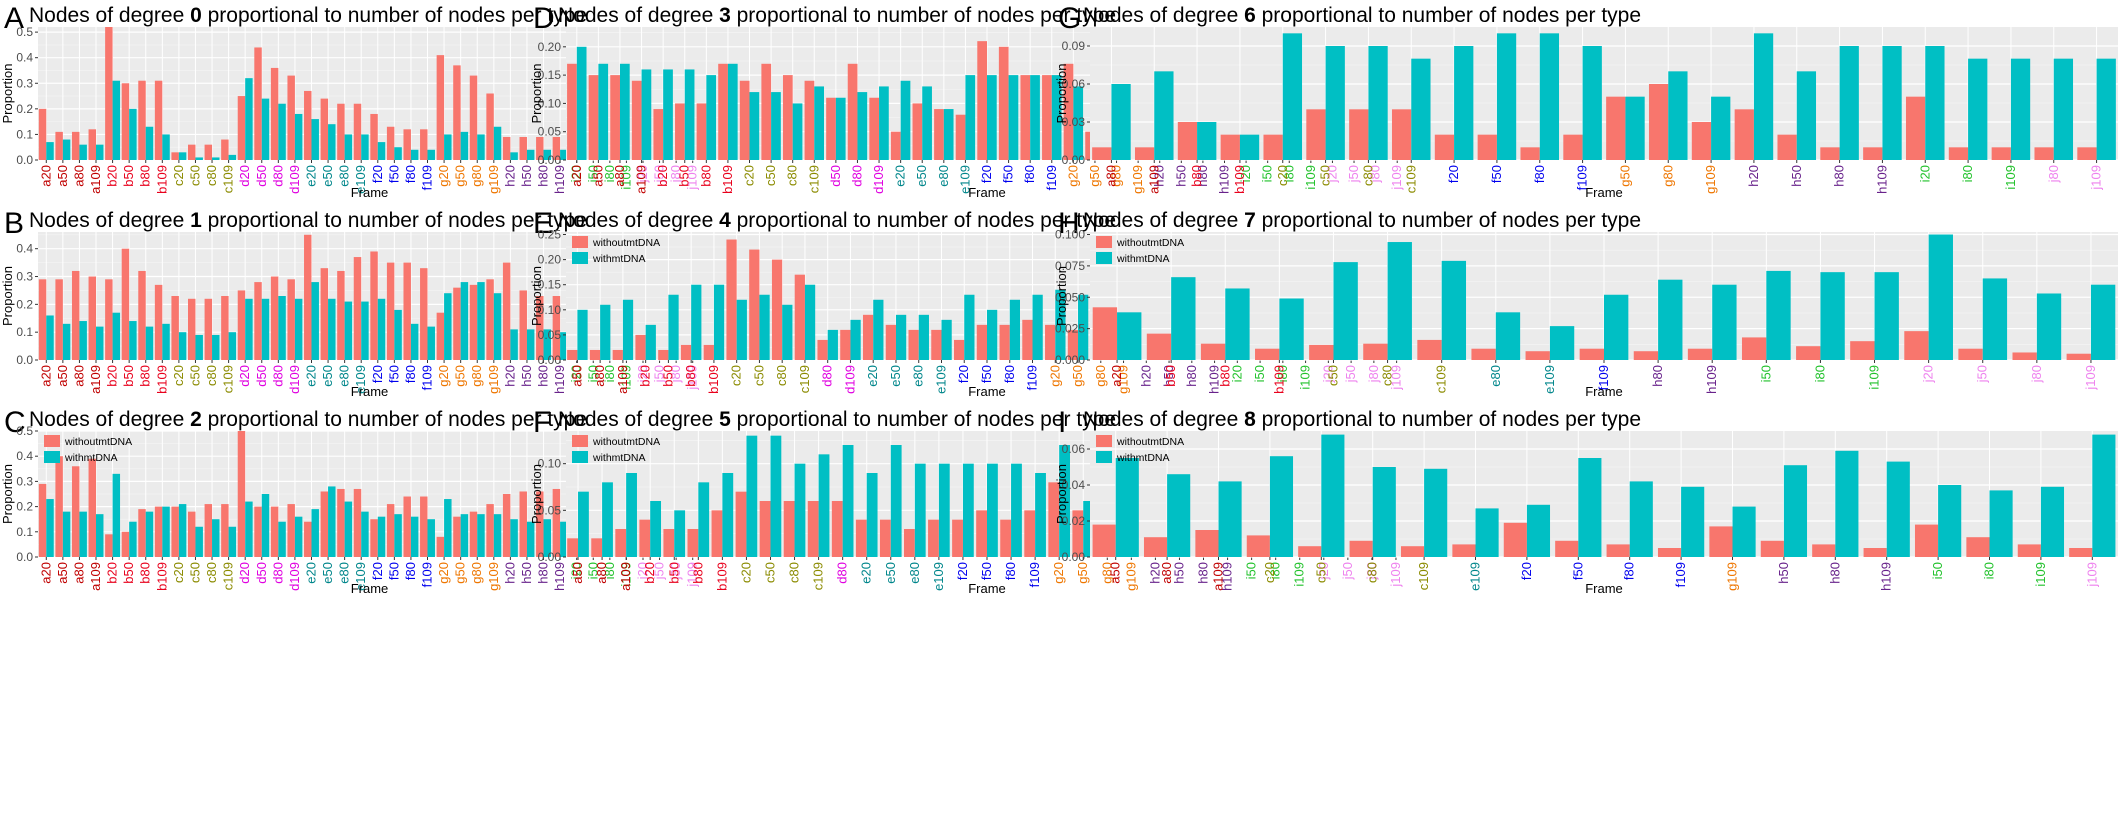  I want to click on x-tick-label: j50, so click(1982, 374).